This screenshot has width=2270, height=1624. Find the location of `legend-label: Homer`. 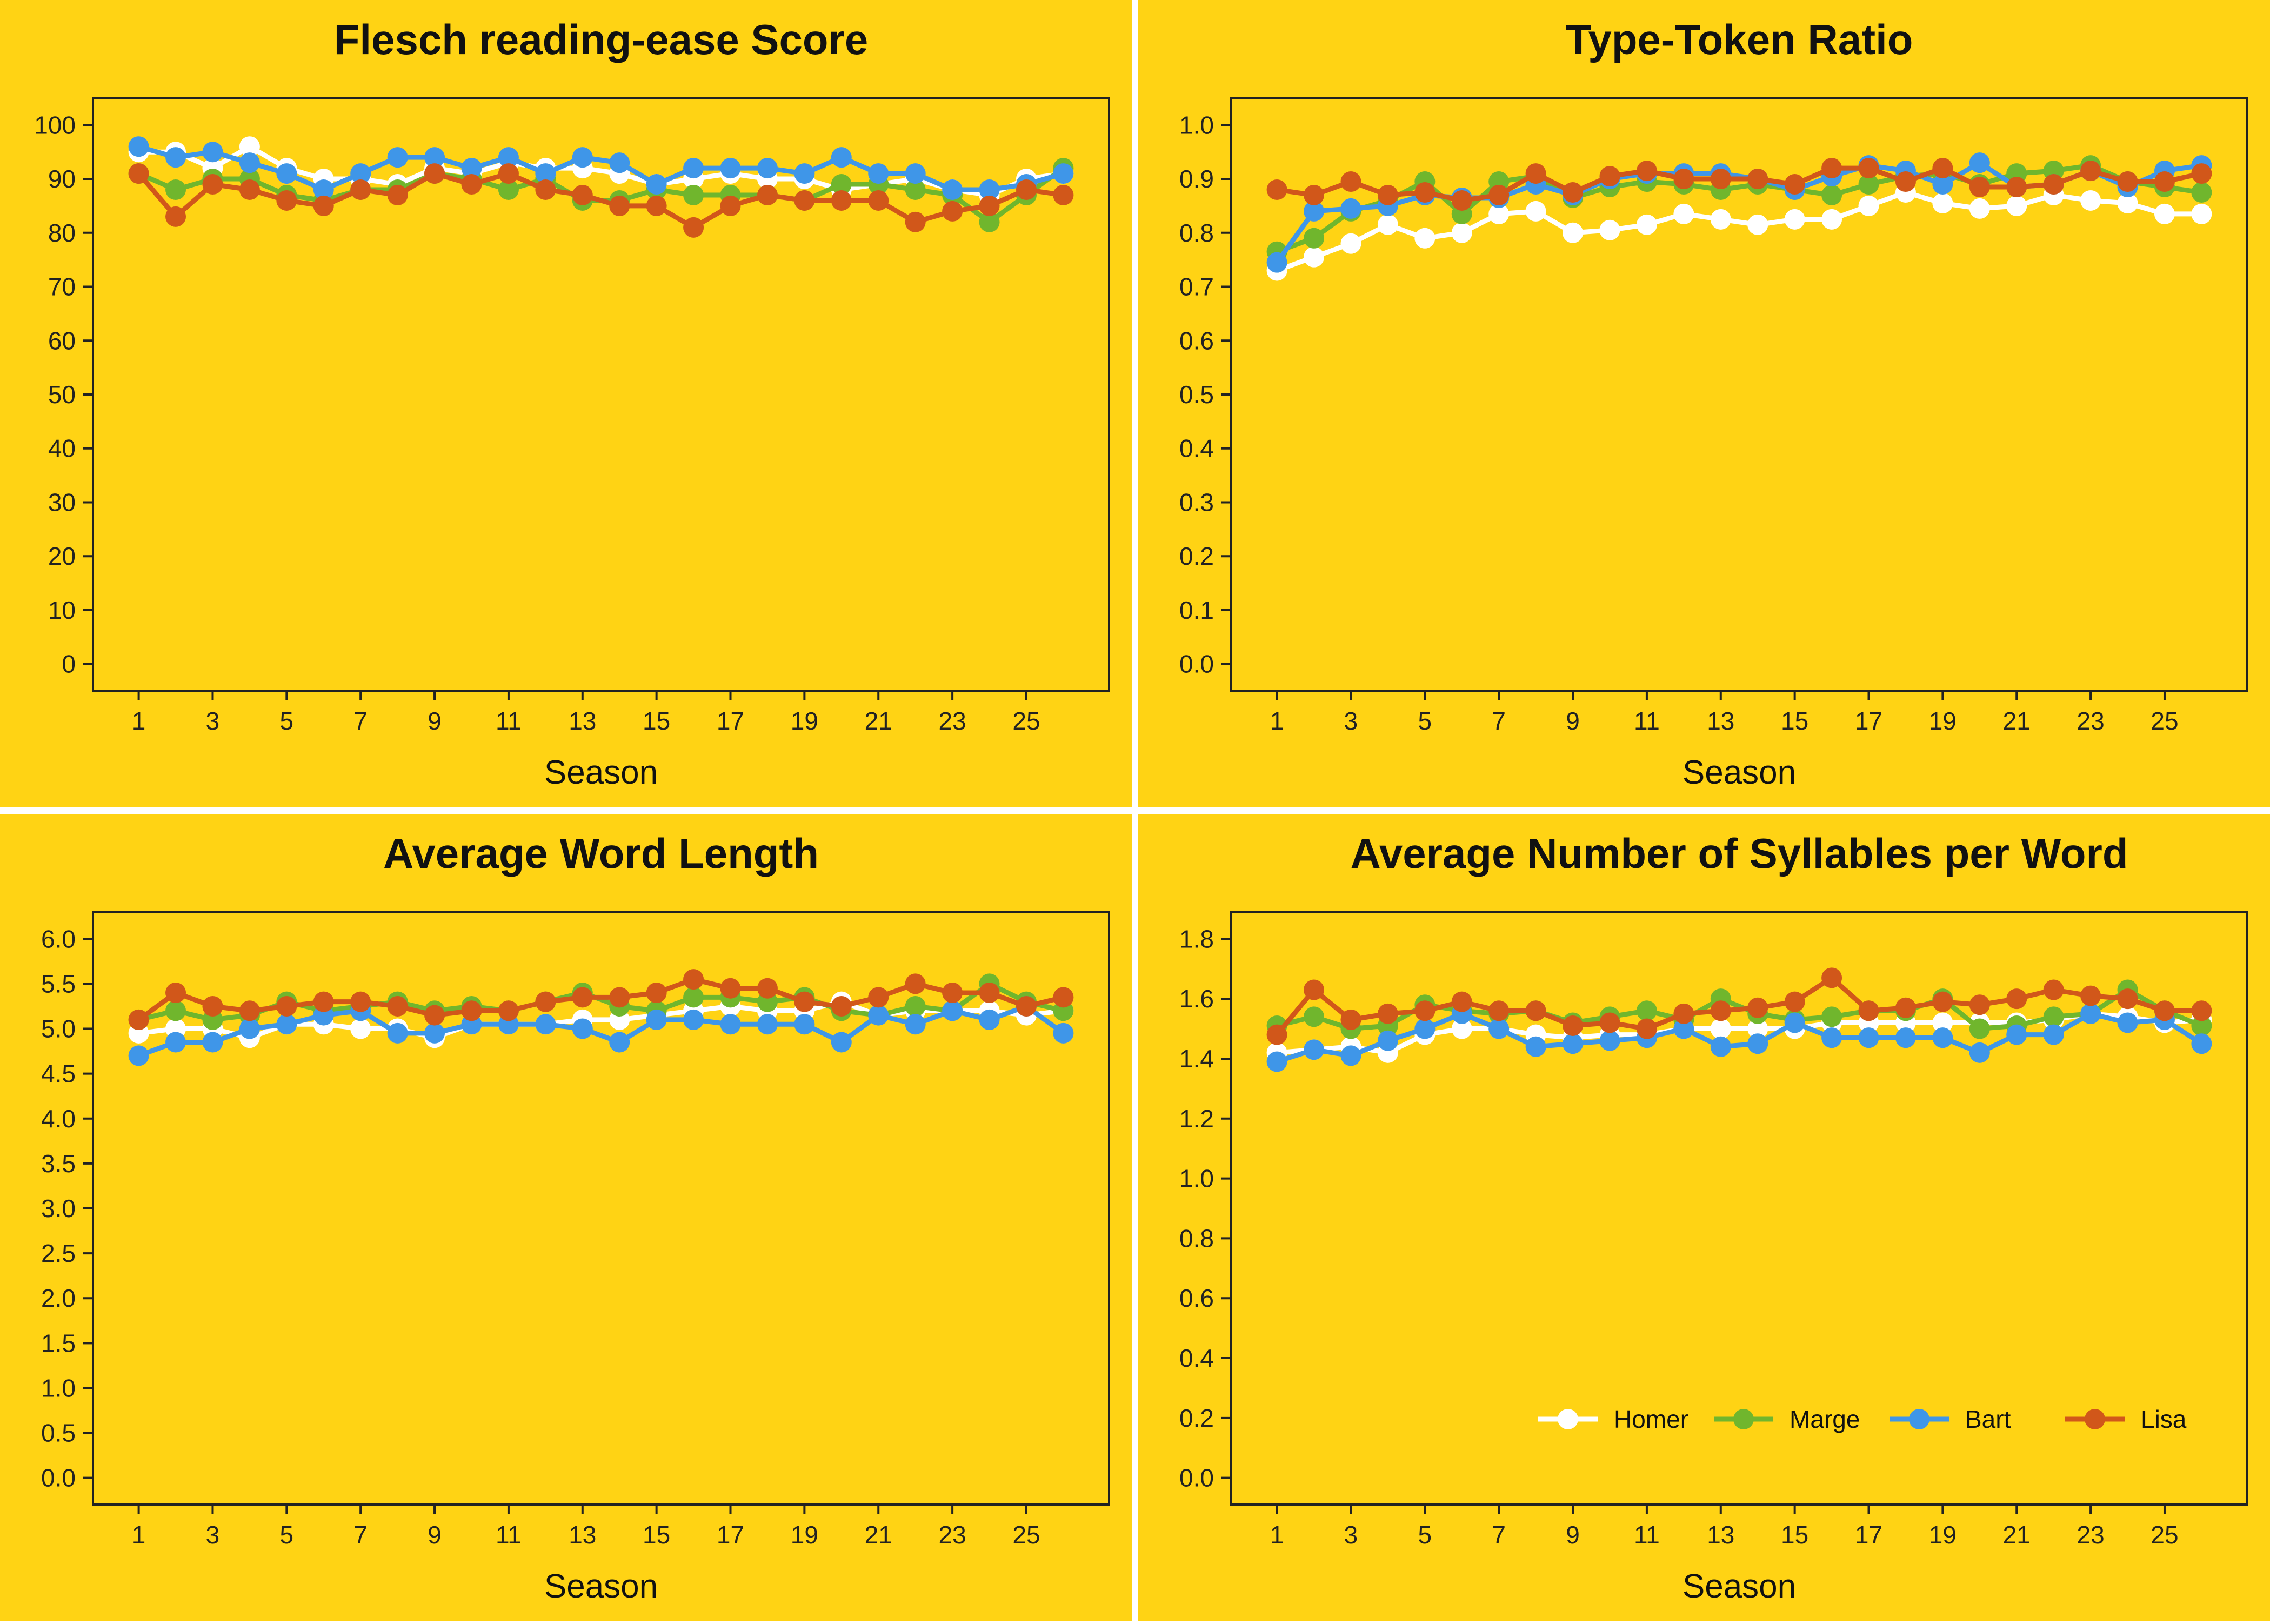

legend-label: Homer is located at coordinates (1651, 1419).